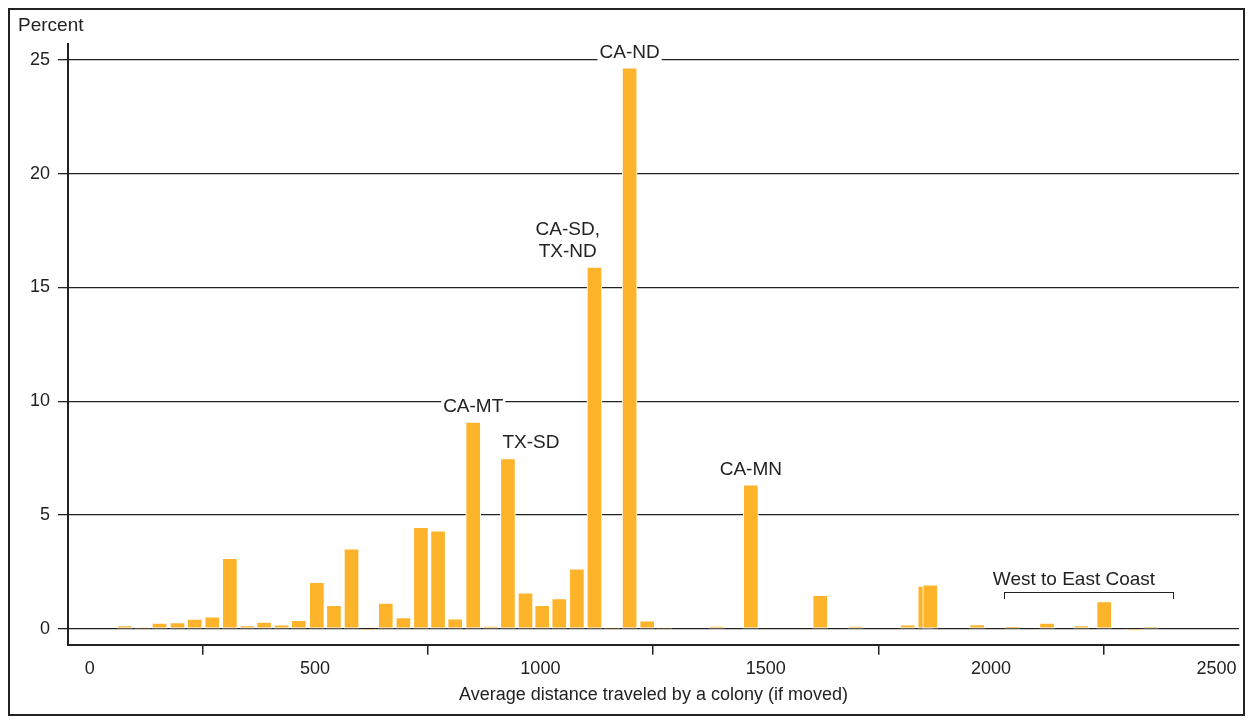 The width and height of the screenshot is (1253, 724). Describe the element at coordinates (540, 667) in the screenshot. I see `x-tick-label: 1000` at that location.